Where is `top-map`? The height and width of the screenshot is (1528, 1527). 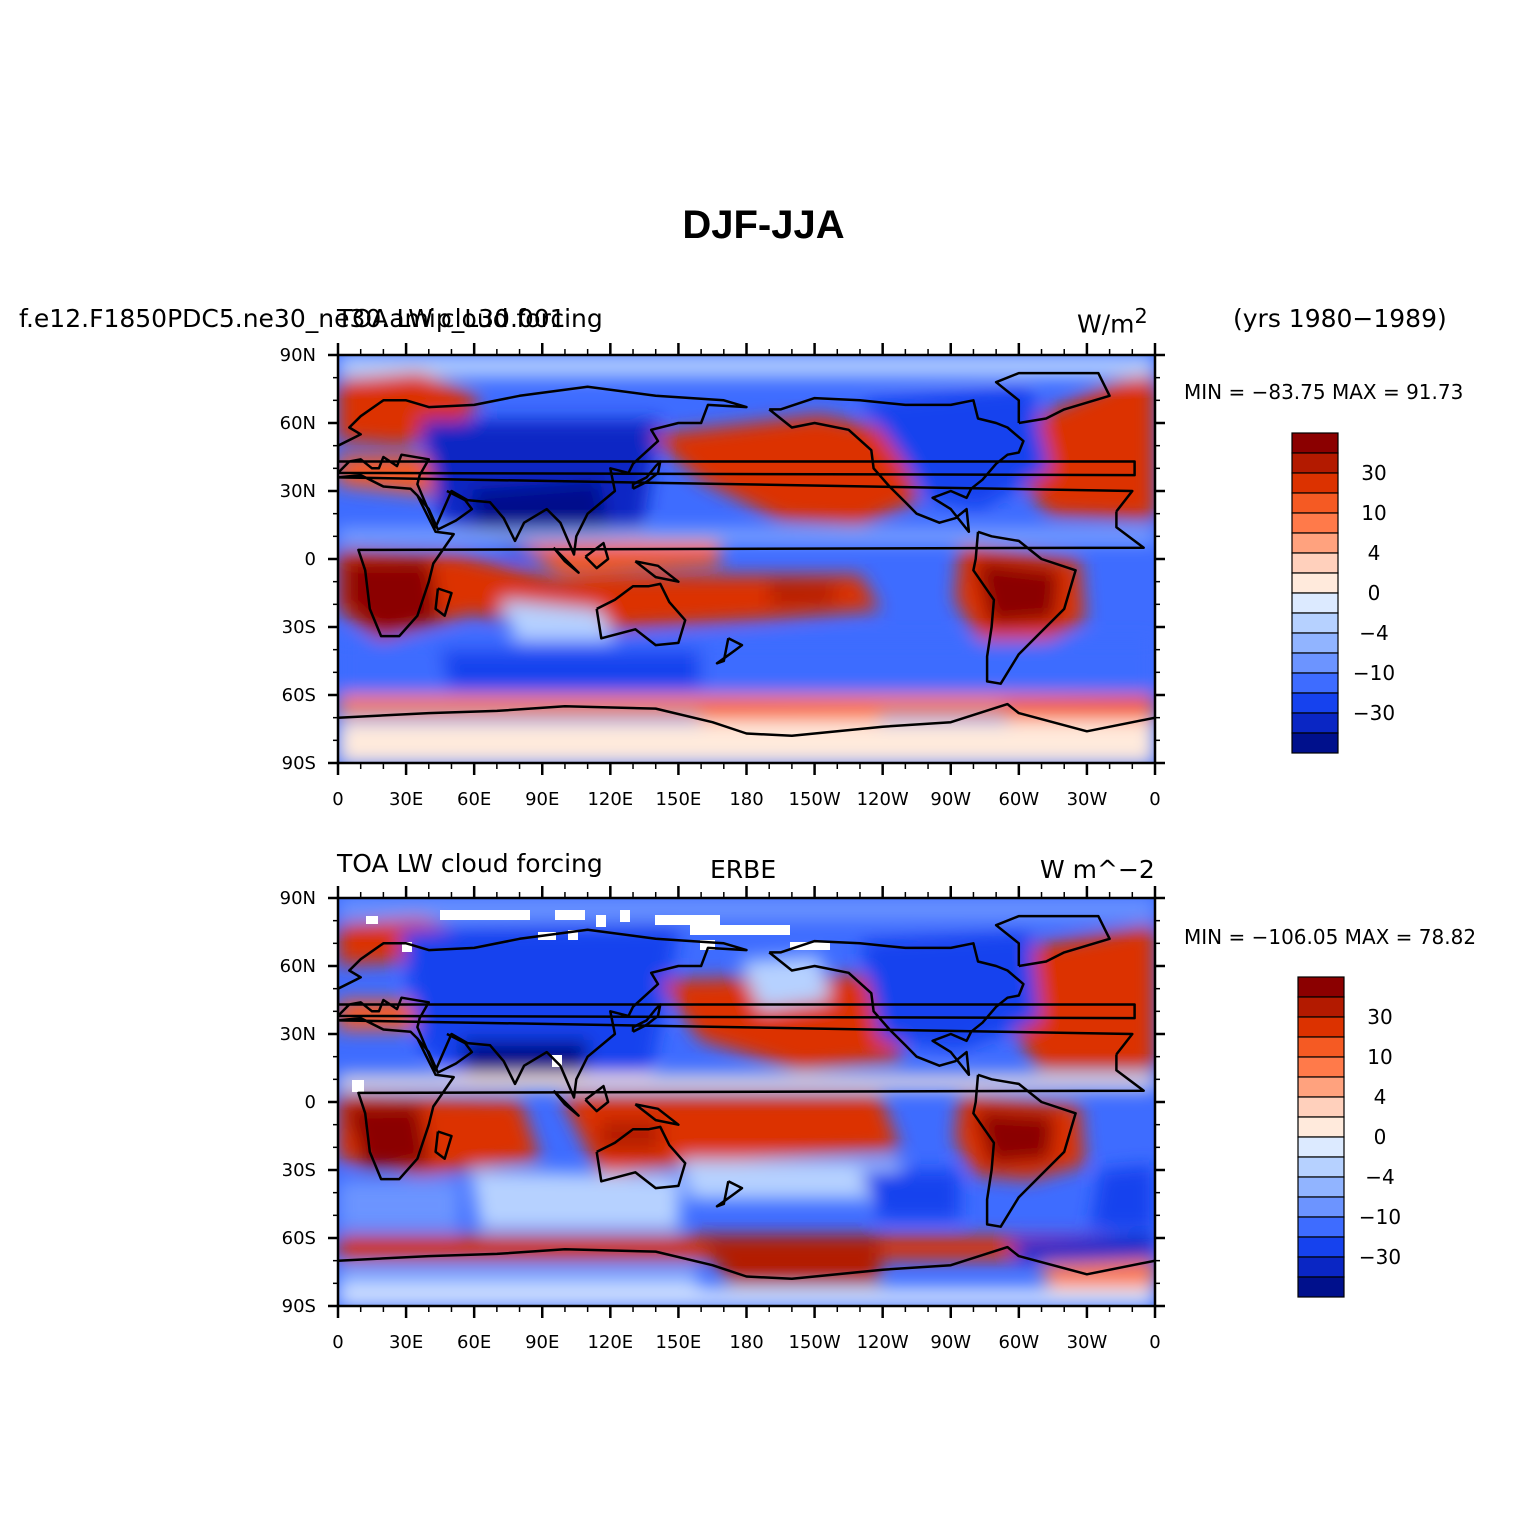
top-map is located at coordinates (746, 559).